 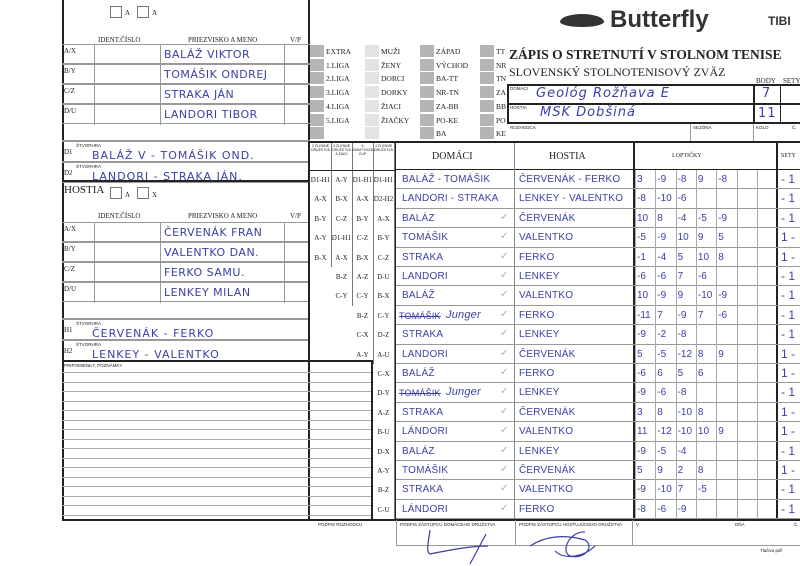 I want to click on set-score: 11, so click(x=642, y=432).